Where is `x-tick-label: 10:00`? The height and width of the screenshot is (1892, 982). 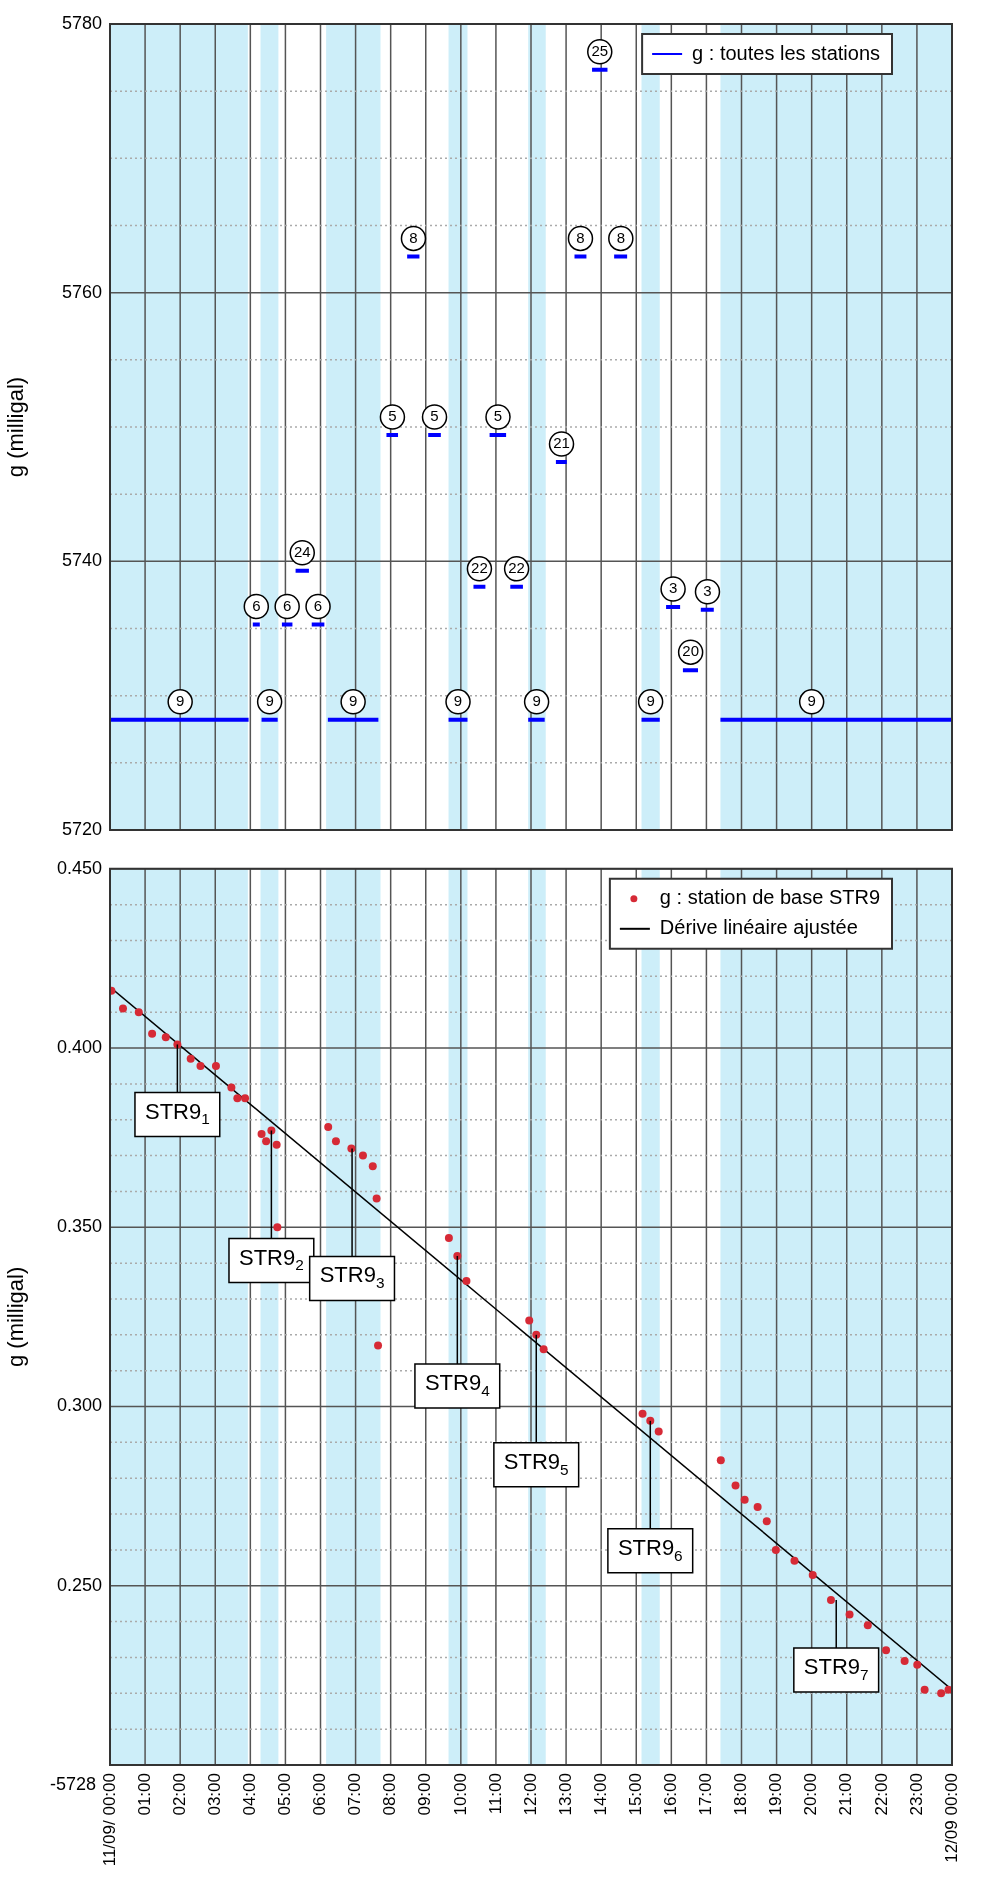
x-tick-label: 10:00 is located at coordinates (460, 1794).